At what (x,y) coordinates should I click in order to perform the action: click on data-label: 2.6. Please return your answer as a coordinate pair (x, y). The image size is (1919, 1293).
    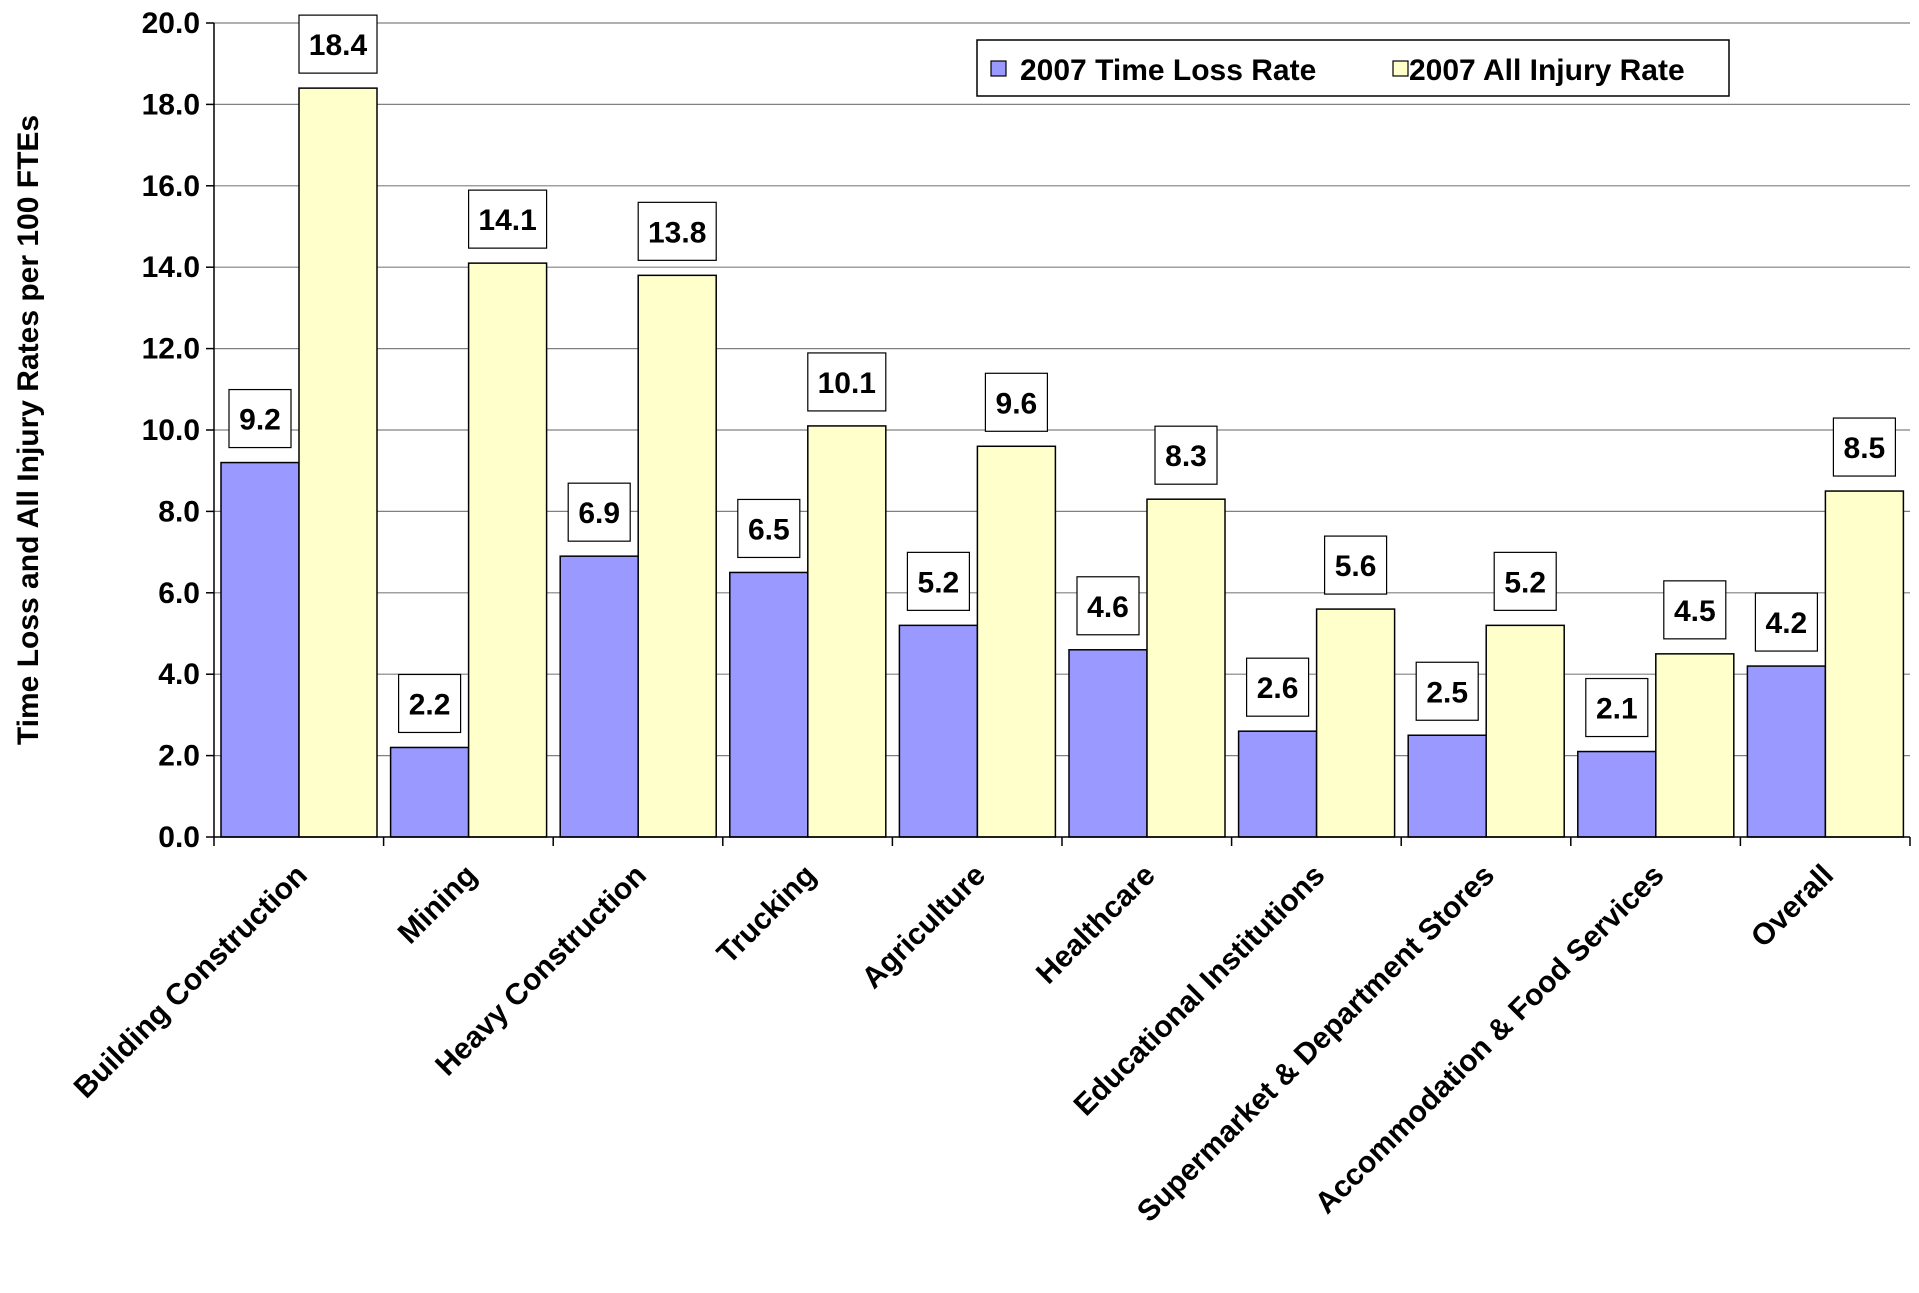
    Looking at the image, I should click on (1278, 688).